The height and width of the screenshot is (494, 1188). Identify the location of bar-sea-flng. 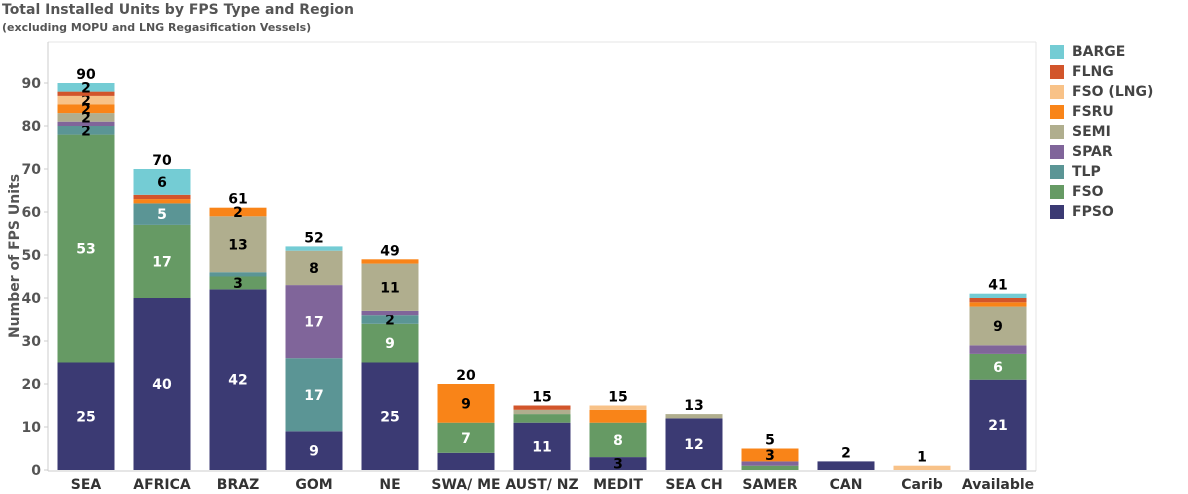
(86, 93).